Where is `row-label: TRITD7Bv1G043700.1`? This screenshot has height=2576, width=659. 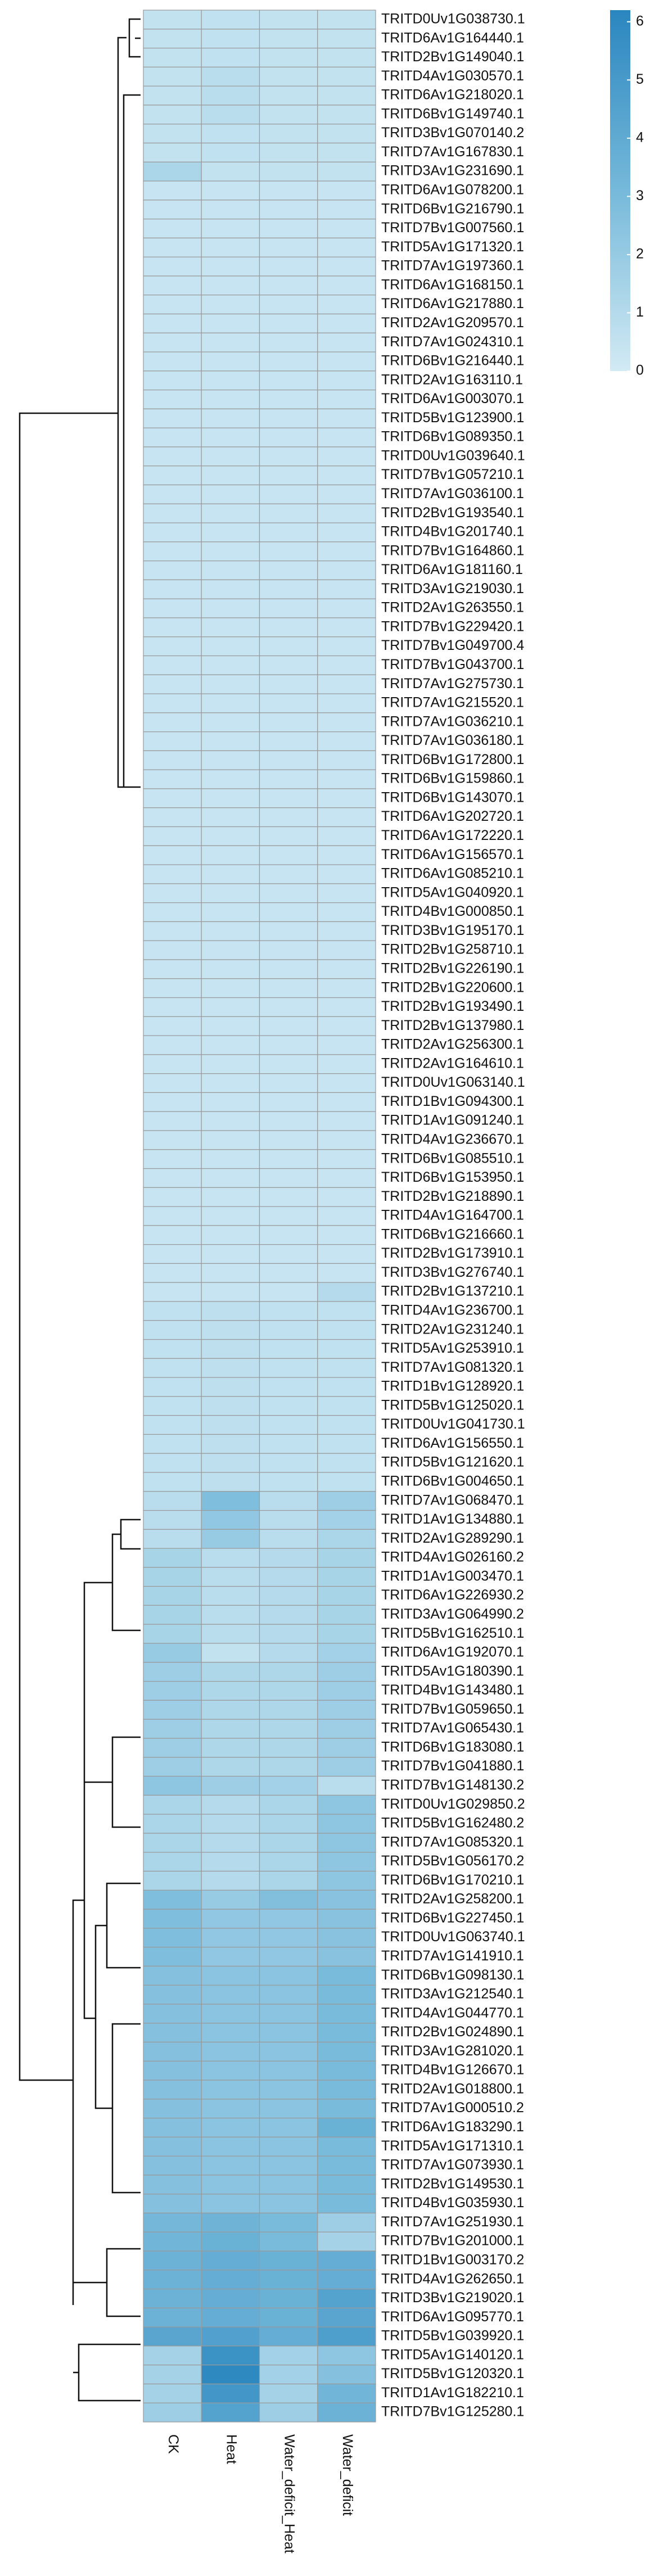 row-label: TRITD7Bv1G043700.1 is located at coordinates (452, 664).